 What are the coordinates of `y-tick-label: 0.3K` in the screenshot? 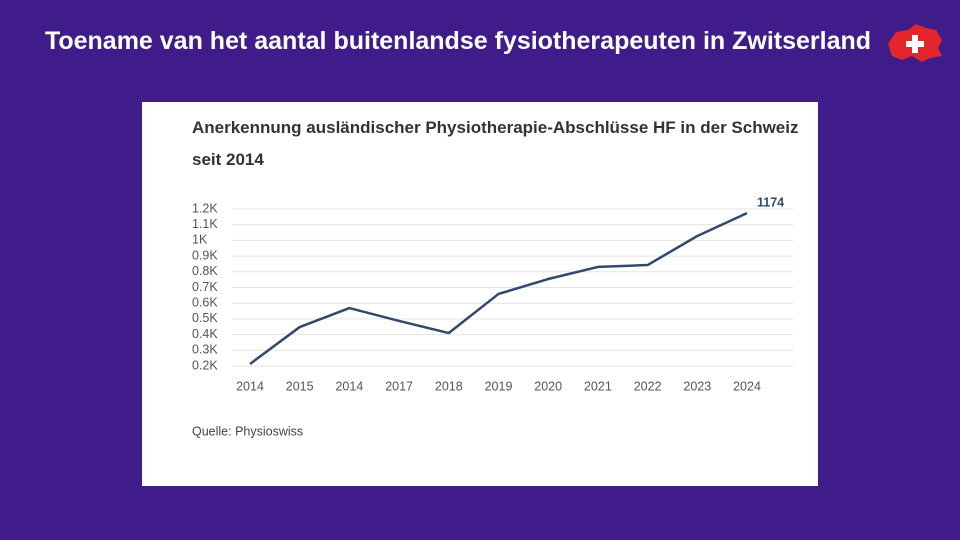 It's located at (205, 350).